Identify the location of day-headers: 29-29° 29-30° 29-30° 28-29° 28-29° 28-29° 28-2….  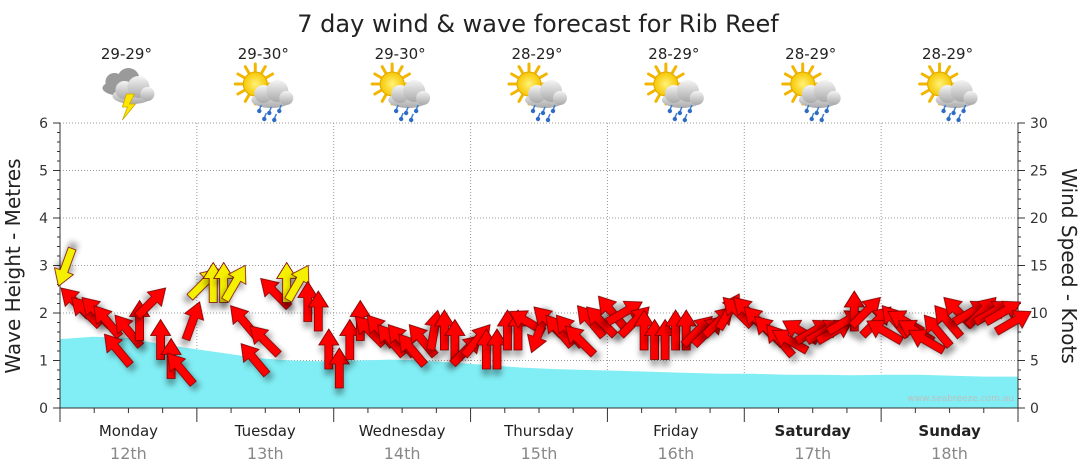
(539, 84).